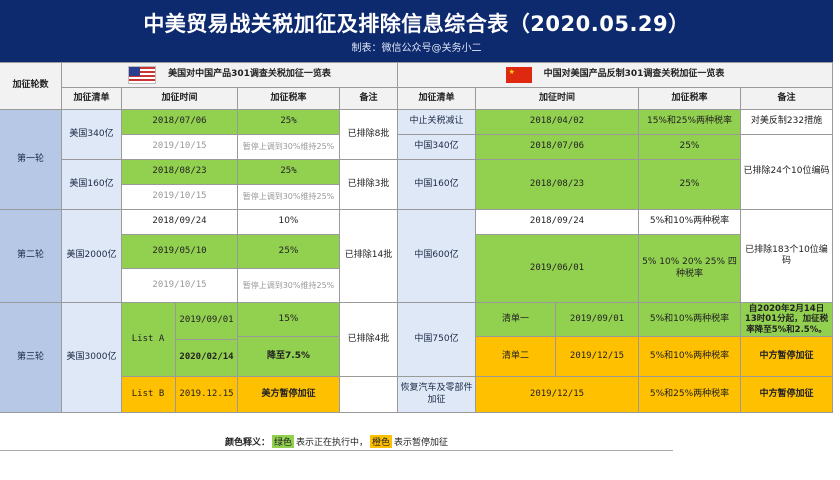 The image size is (840, 480). I want to click on cn-note-header: 备注, so click(787, 99).